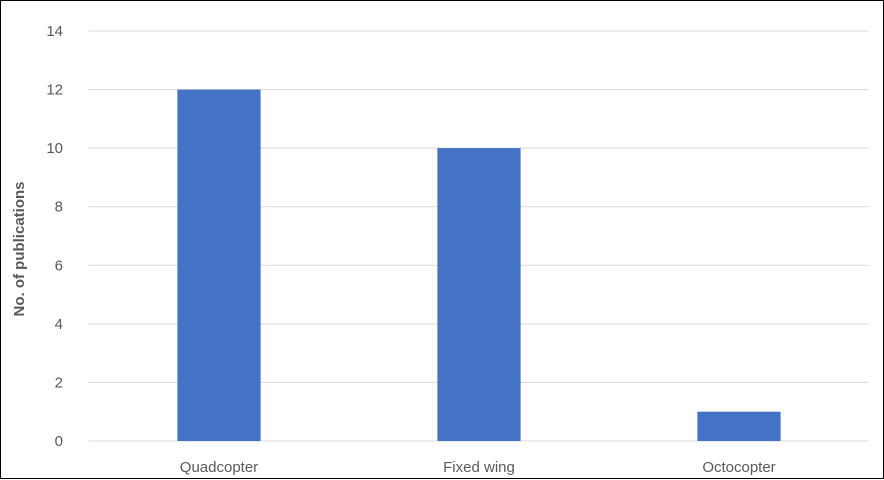 Image resolution: width=884 pixels, height=480 pixels. I want to click on bar-fixed-wing, so click(479, 294).